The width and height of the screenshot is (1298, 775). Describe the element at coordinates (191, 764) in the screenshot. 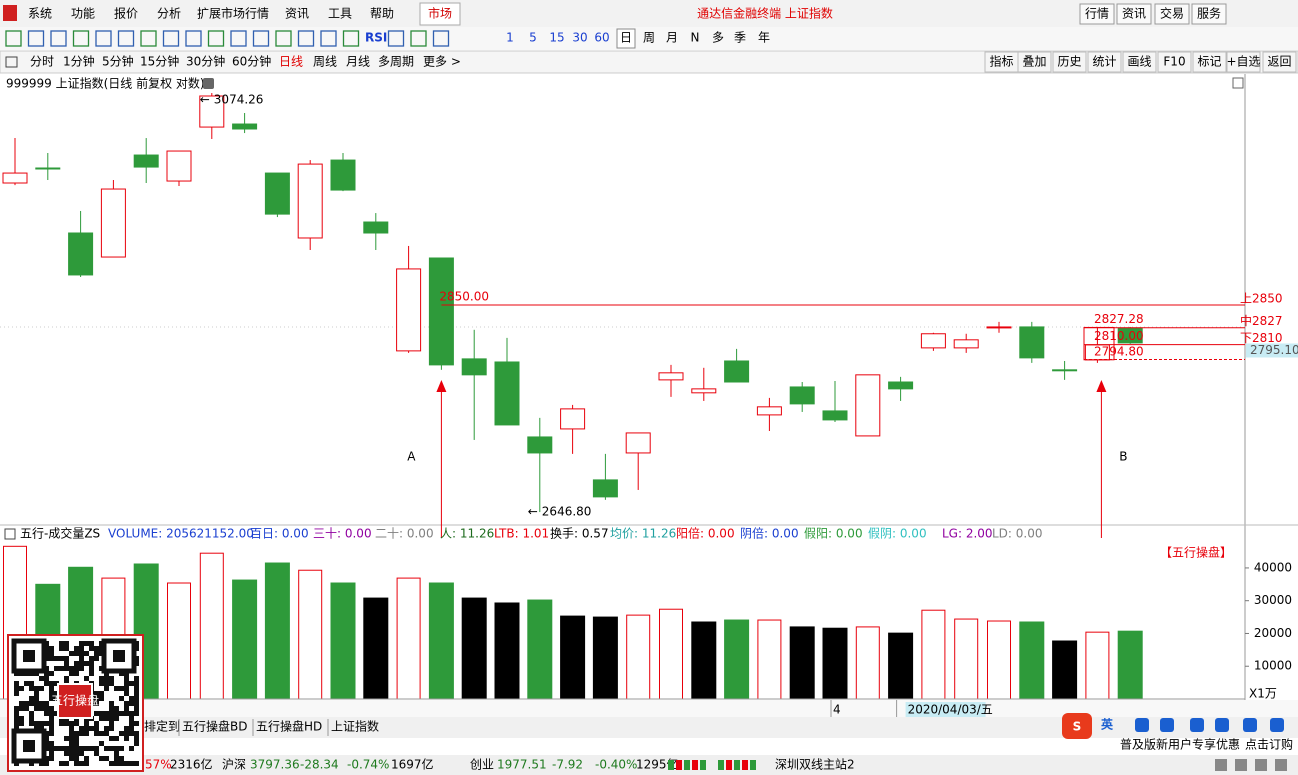

I see `status-item: 2316亿` at that location.